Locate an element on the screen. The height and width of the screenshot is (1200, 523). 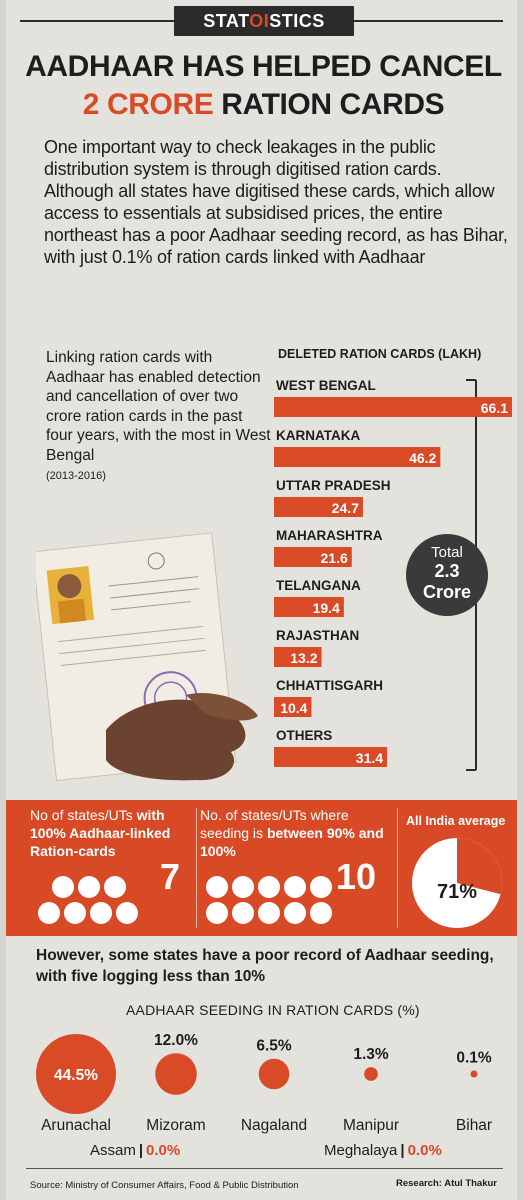
bubble-state-label: Arunachal is located at coordinates (76, 1125).